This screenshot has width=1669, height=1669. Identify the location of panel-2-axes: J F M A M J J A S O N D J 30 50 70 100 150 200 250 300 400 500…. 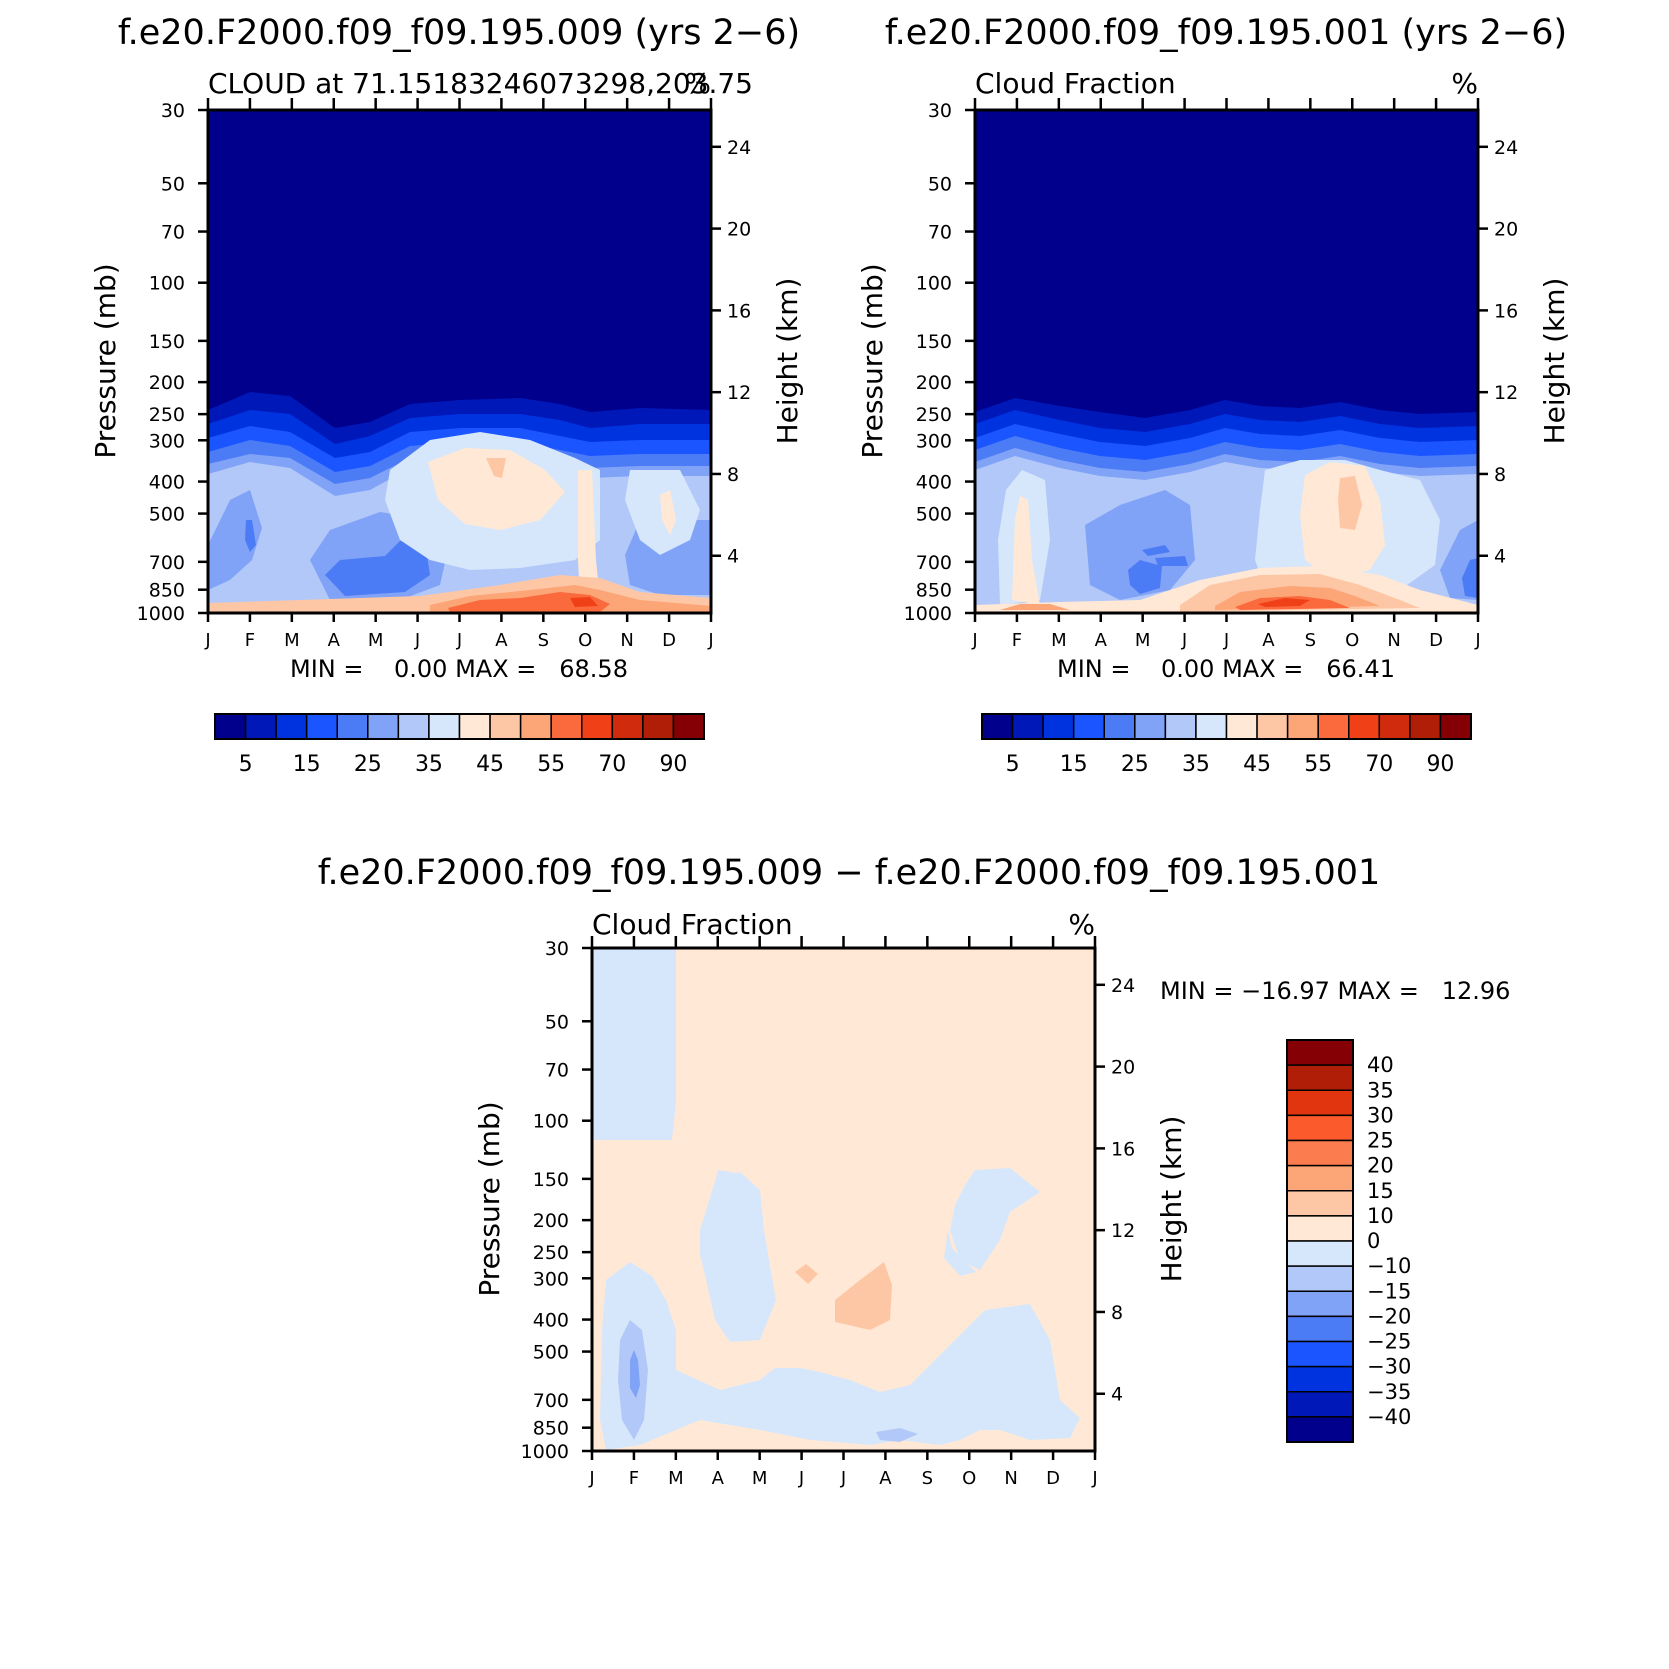
(1211, 374).